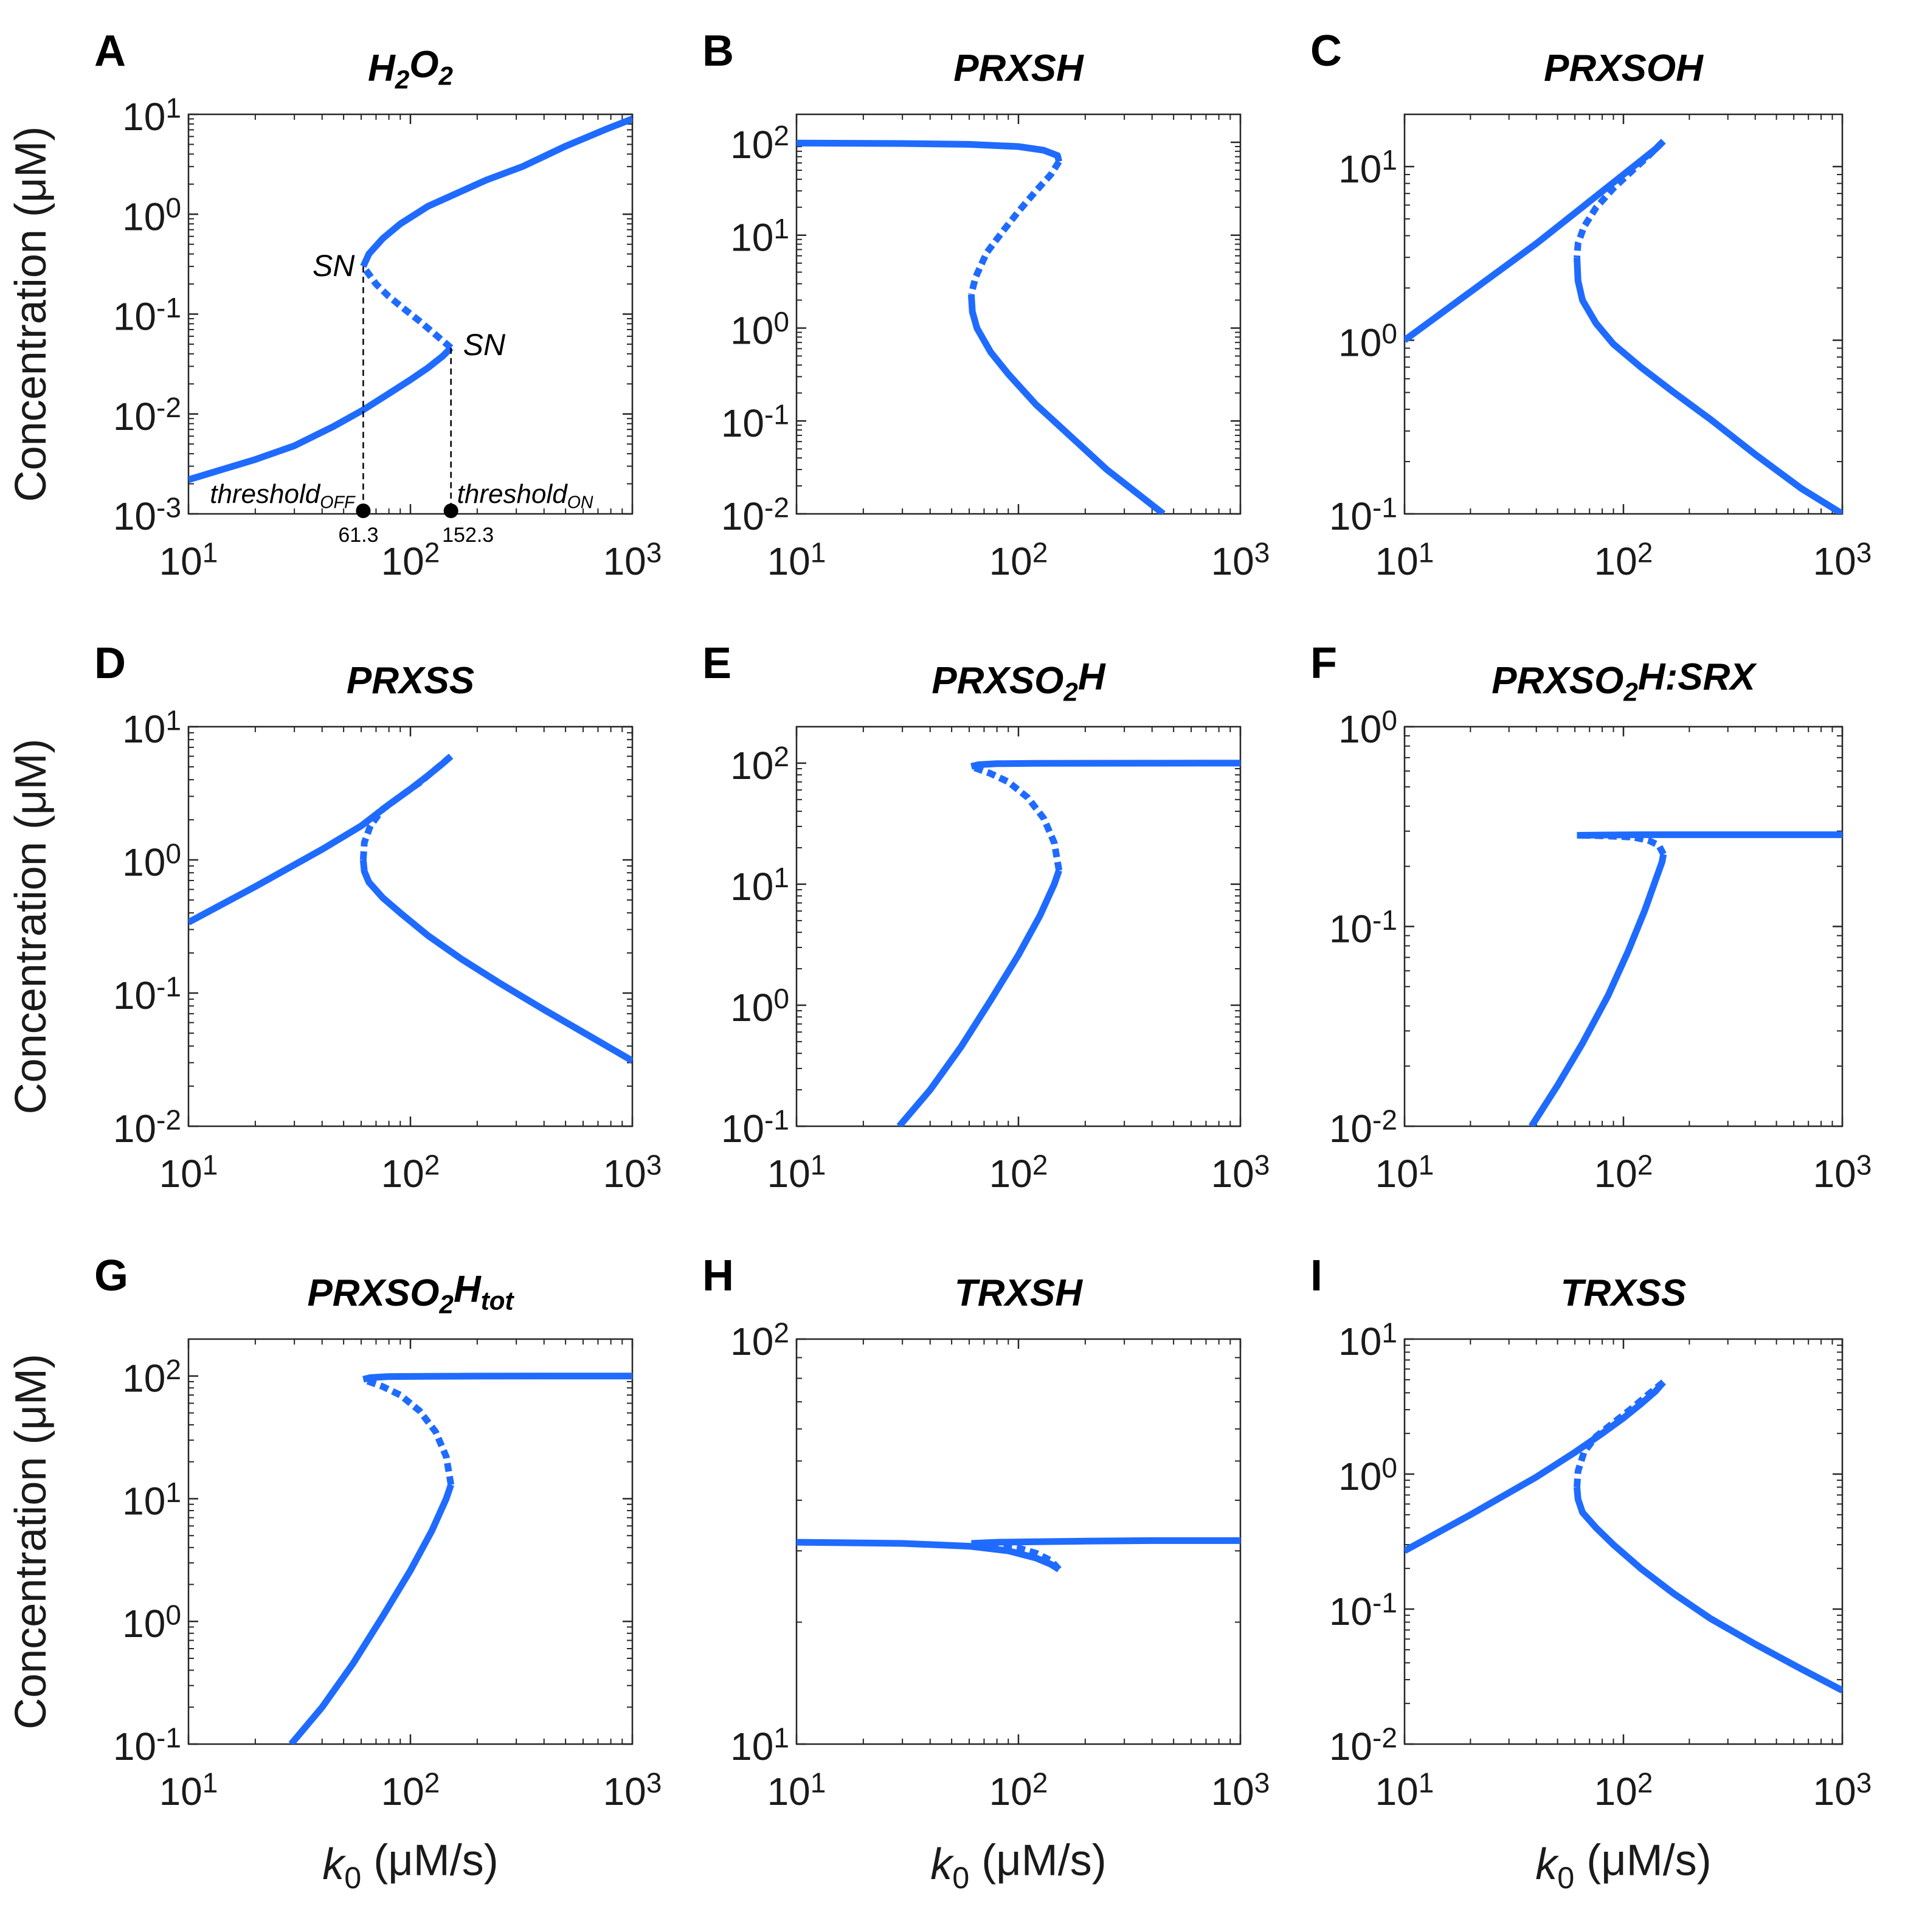 This screenshot has width=1908, height=1932. I want to click on panel-letter: H, so click(718, 1276).